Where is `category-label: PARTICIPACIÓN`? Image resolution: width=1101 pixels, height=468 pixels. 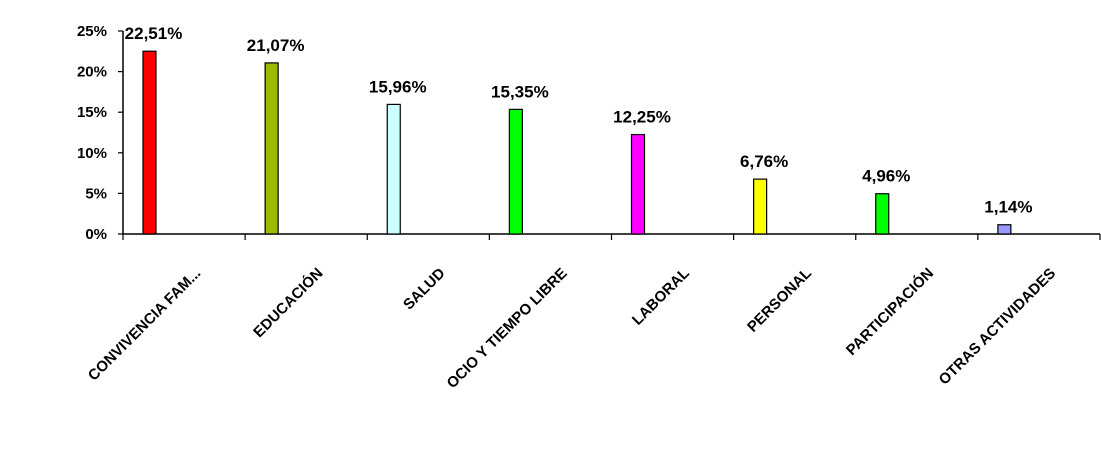 category-label: PARTICIPACIÓN is located at coordinates (889, 311).